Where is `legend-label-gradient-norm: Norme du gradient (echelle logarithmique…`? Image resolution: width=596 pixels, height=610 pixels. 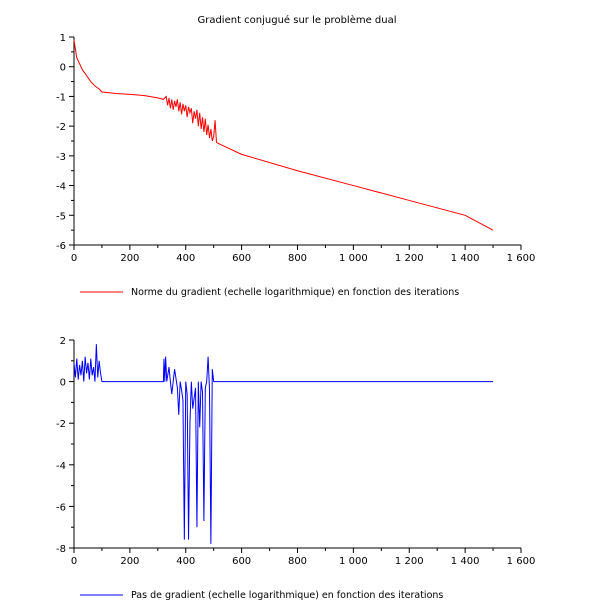 legend-label-gradient-norm: Norme du gradient (echelle logarithmique… is located at coordinates (295, 292).